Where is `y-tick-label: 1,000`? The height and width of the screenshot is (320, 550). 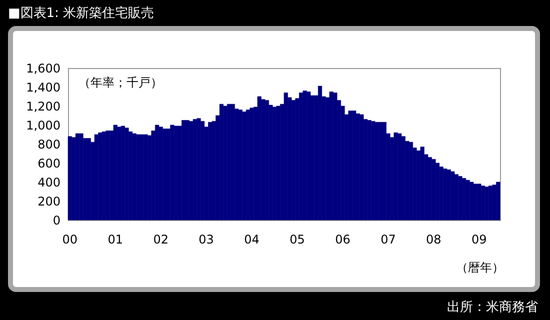
y-tick-label: 1,000 is located at coordinates (43, 125).